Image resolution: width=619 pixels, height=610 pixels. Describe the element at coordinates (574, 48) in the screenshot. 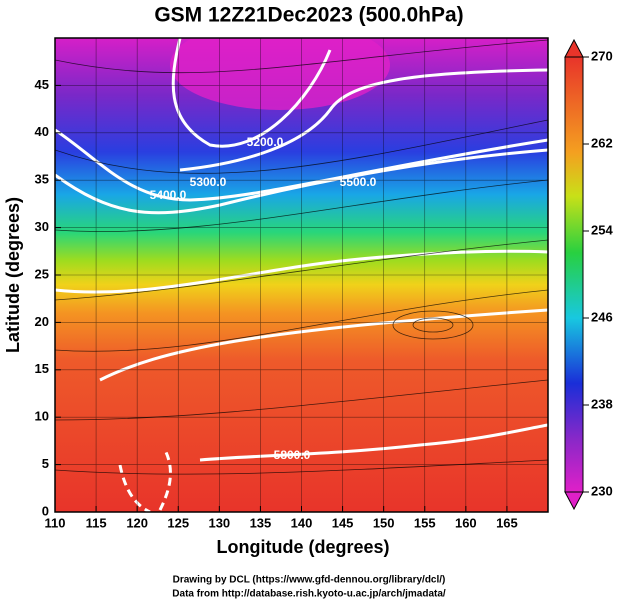

I see `colorbar-max-arrow` at that location.